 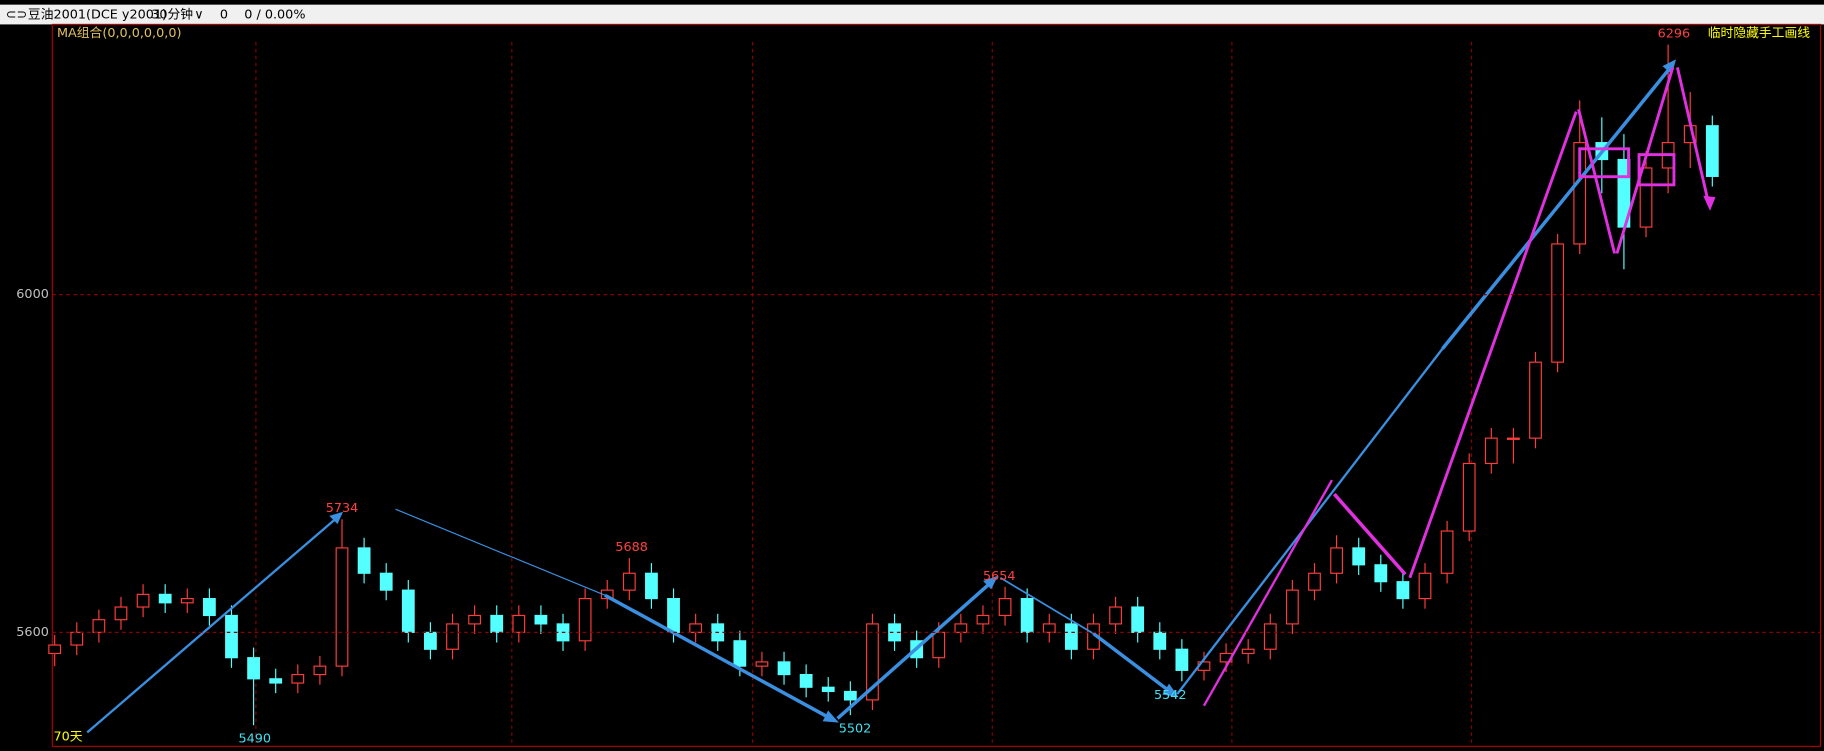 I want to click on period: 30分钟, so click(x=172, y=15).